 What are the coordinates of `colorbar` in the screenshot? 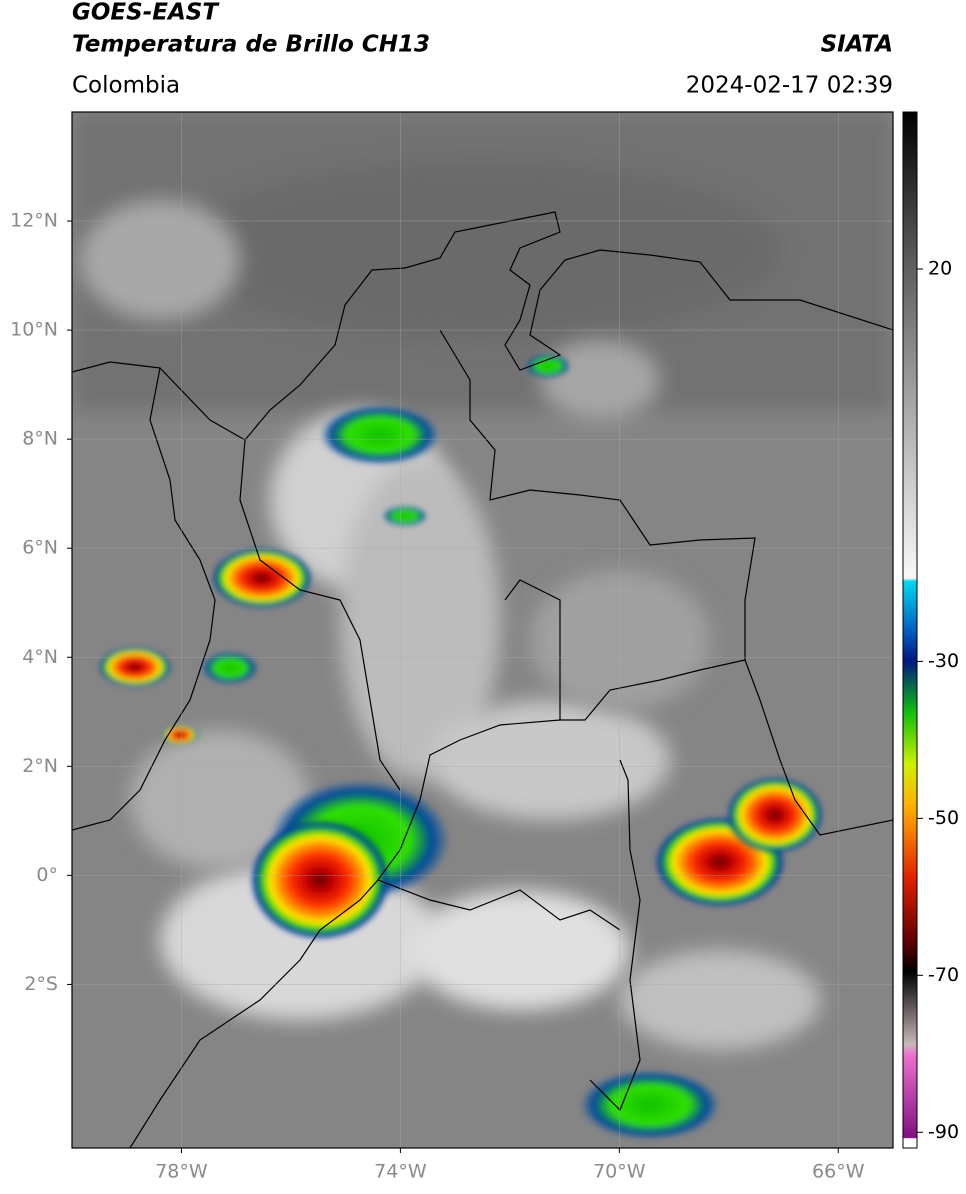 It's located at (910, 630).